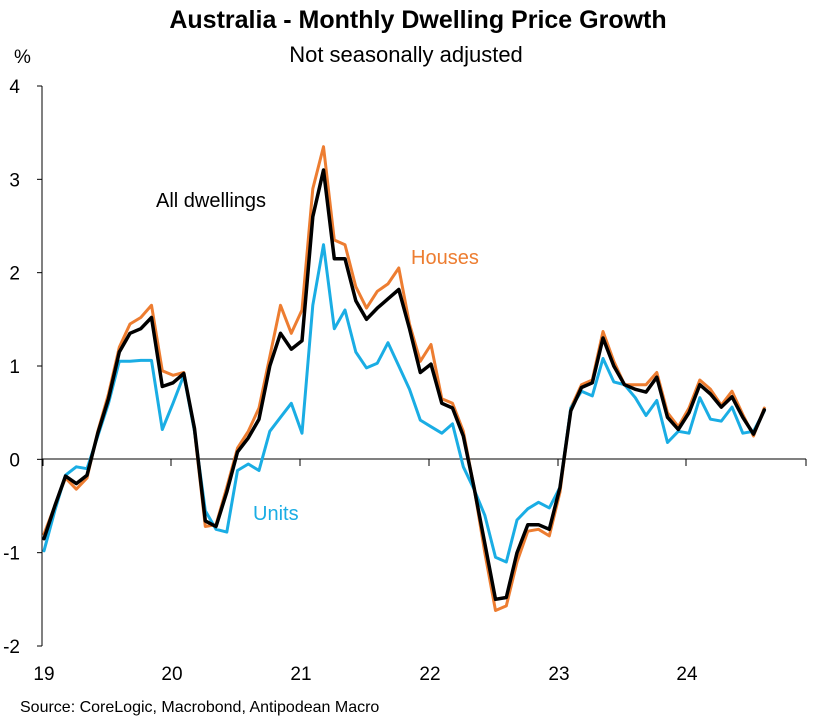 This screenshot has height=720, width=836. What do you see at coordinates (445, 258) in the screenshot?
I see `annotation-houses: Houses` at bounding box center [445, 258].